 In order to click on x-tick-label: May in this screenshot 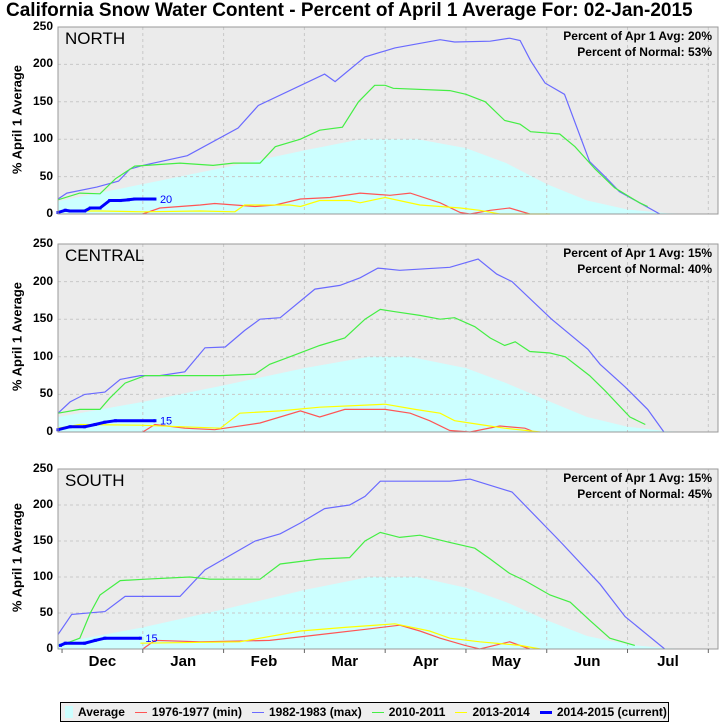, I will do `click(506, 661)`.